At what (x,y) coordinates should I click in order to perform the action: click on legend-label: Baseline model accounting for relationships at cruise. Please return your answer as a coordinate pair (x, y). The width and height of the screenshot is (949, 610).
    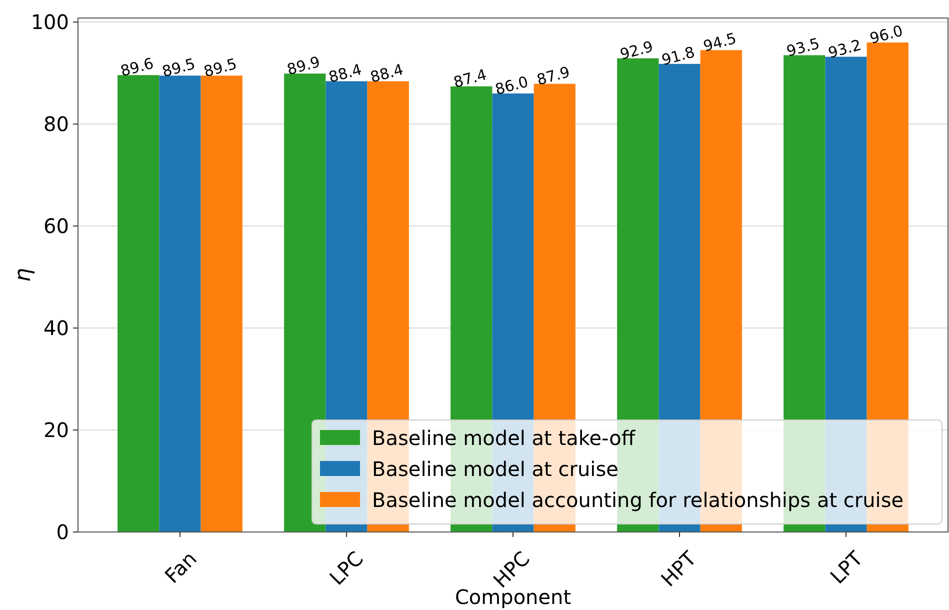
    Looking at the image, I should click on (638, 500).